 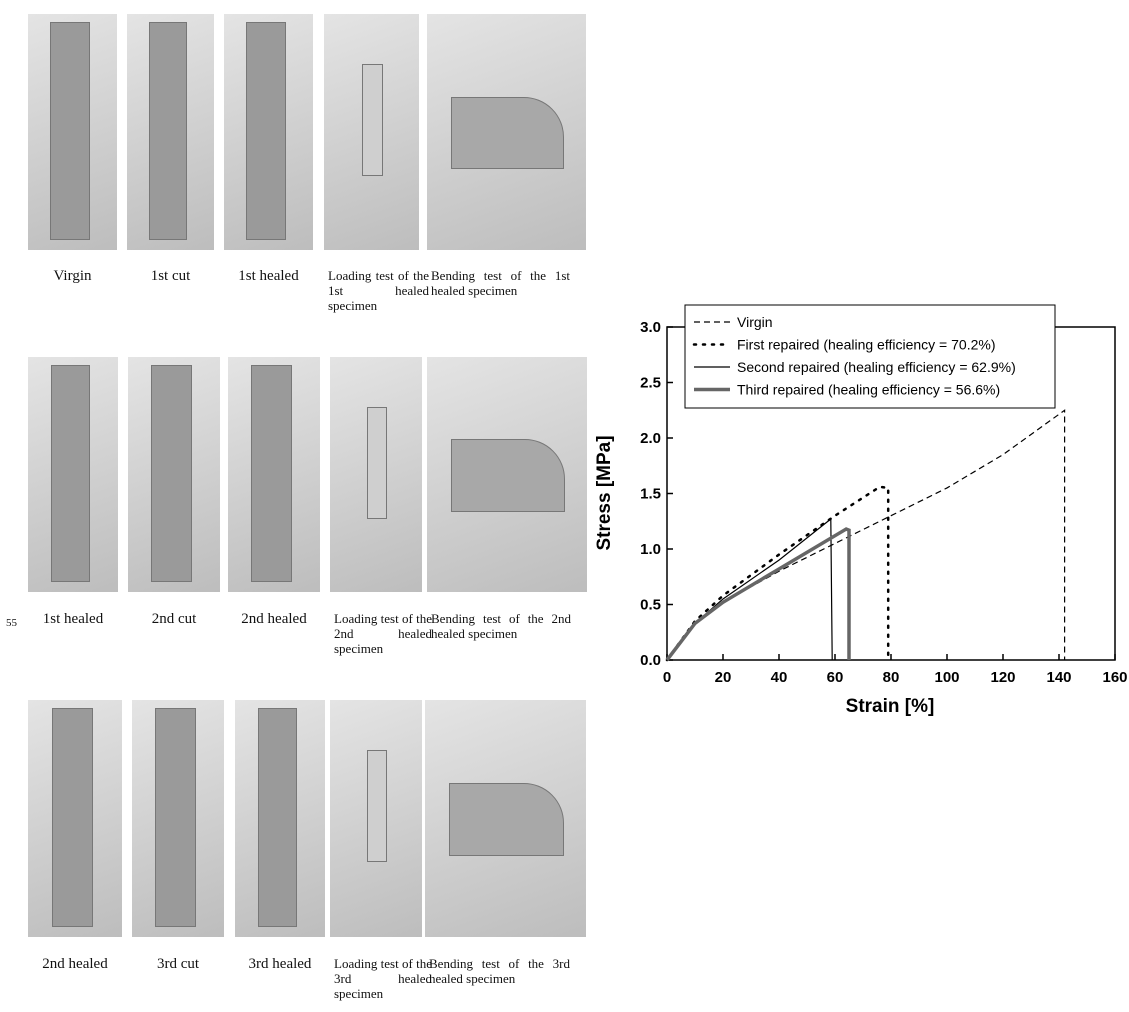 I want to click on y-tick-label: 0.5, so click(x=650, y=605).